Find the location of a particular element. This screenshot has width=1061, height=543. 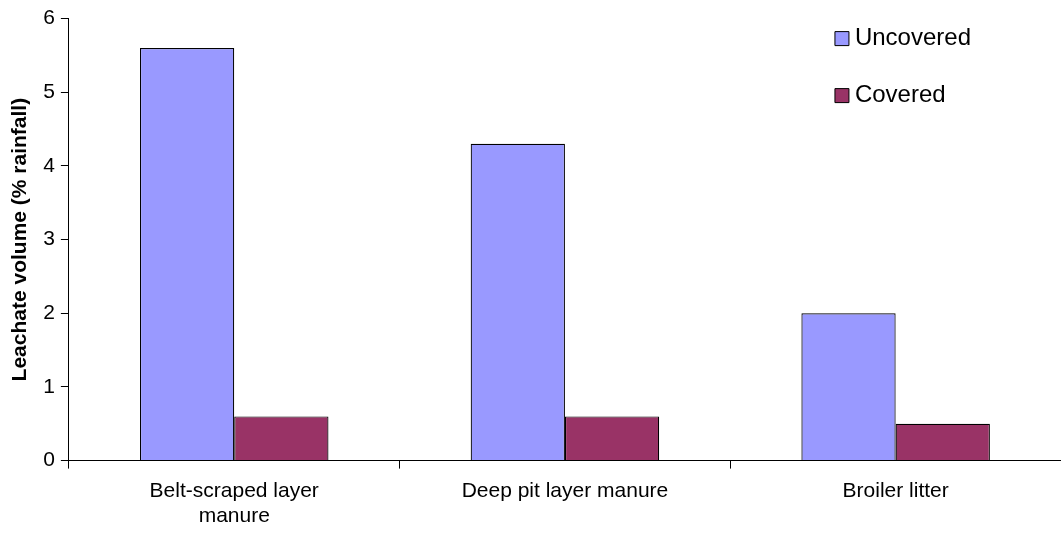

y-tick-label: 0 is located at coordinates (49, 459).